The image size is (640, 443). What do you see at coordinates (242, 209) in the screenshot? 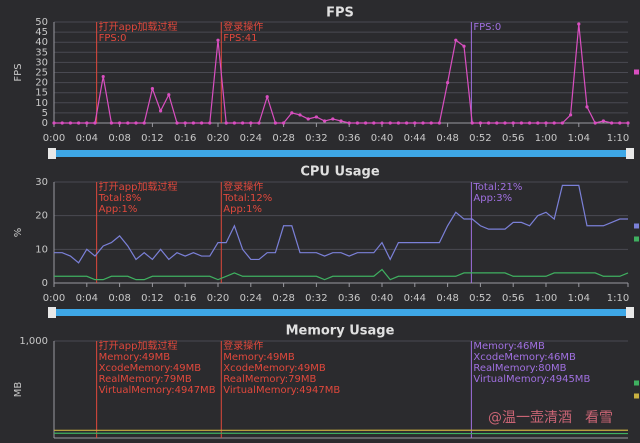
I see `annotation-text: App:1%` at bounding box center [242, 209].